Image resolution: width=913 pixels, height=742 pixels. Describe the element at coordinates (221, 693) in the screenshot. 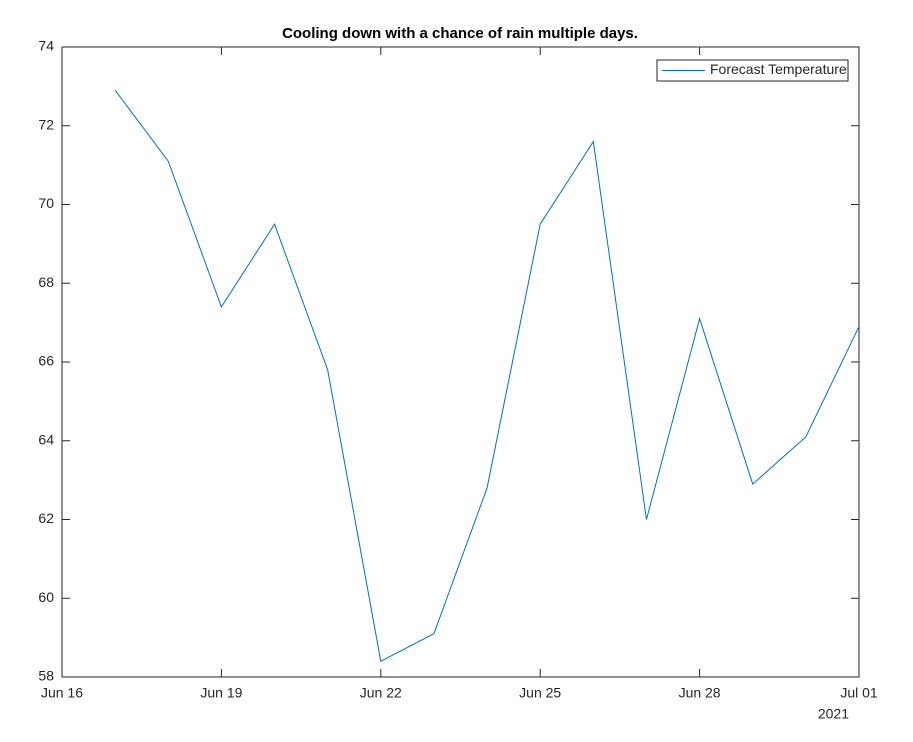

I see `x-tick-label: Jun 19` at that location.